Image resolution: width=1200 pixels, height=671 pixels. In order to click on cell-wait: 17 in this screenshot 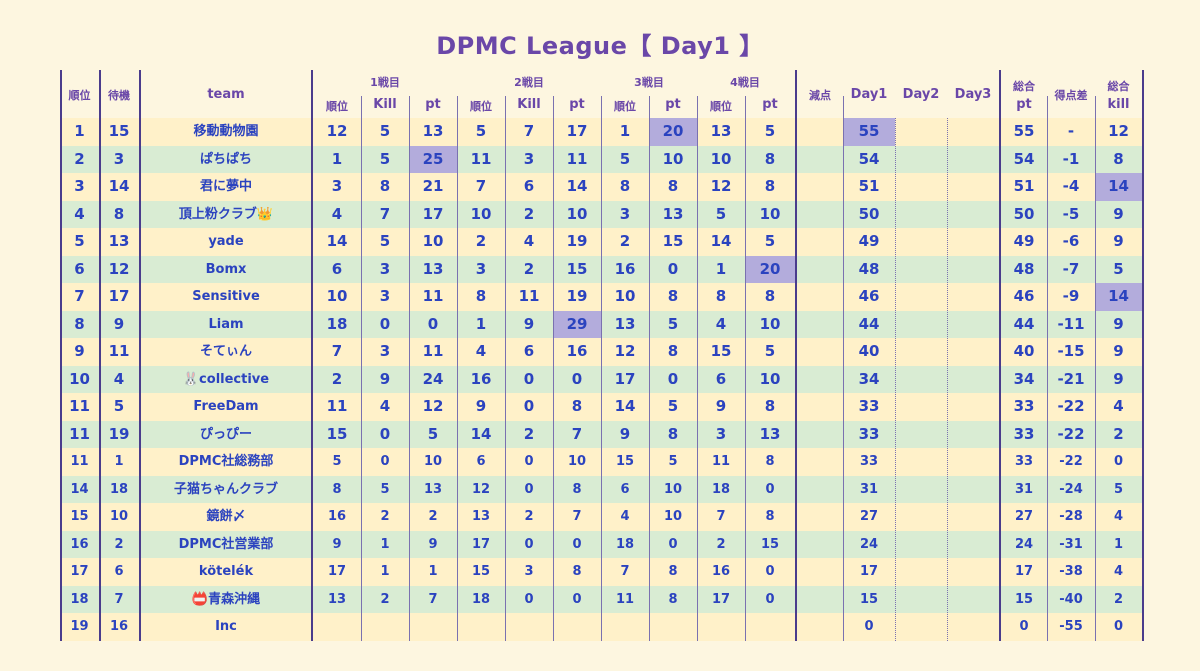, I will do `click(119, 296)`.